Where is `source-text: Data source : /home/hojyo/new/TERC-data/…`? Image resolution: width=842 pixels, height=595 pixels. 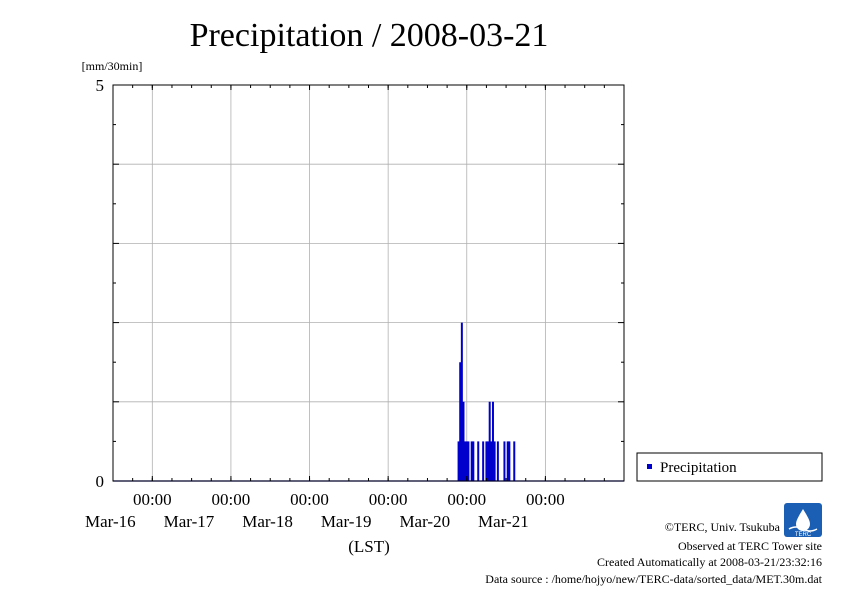
source-text: Data source : /home/hojyo/new/TERC-data/… is located at coordinates (653, 579).